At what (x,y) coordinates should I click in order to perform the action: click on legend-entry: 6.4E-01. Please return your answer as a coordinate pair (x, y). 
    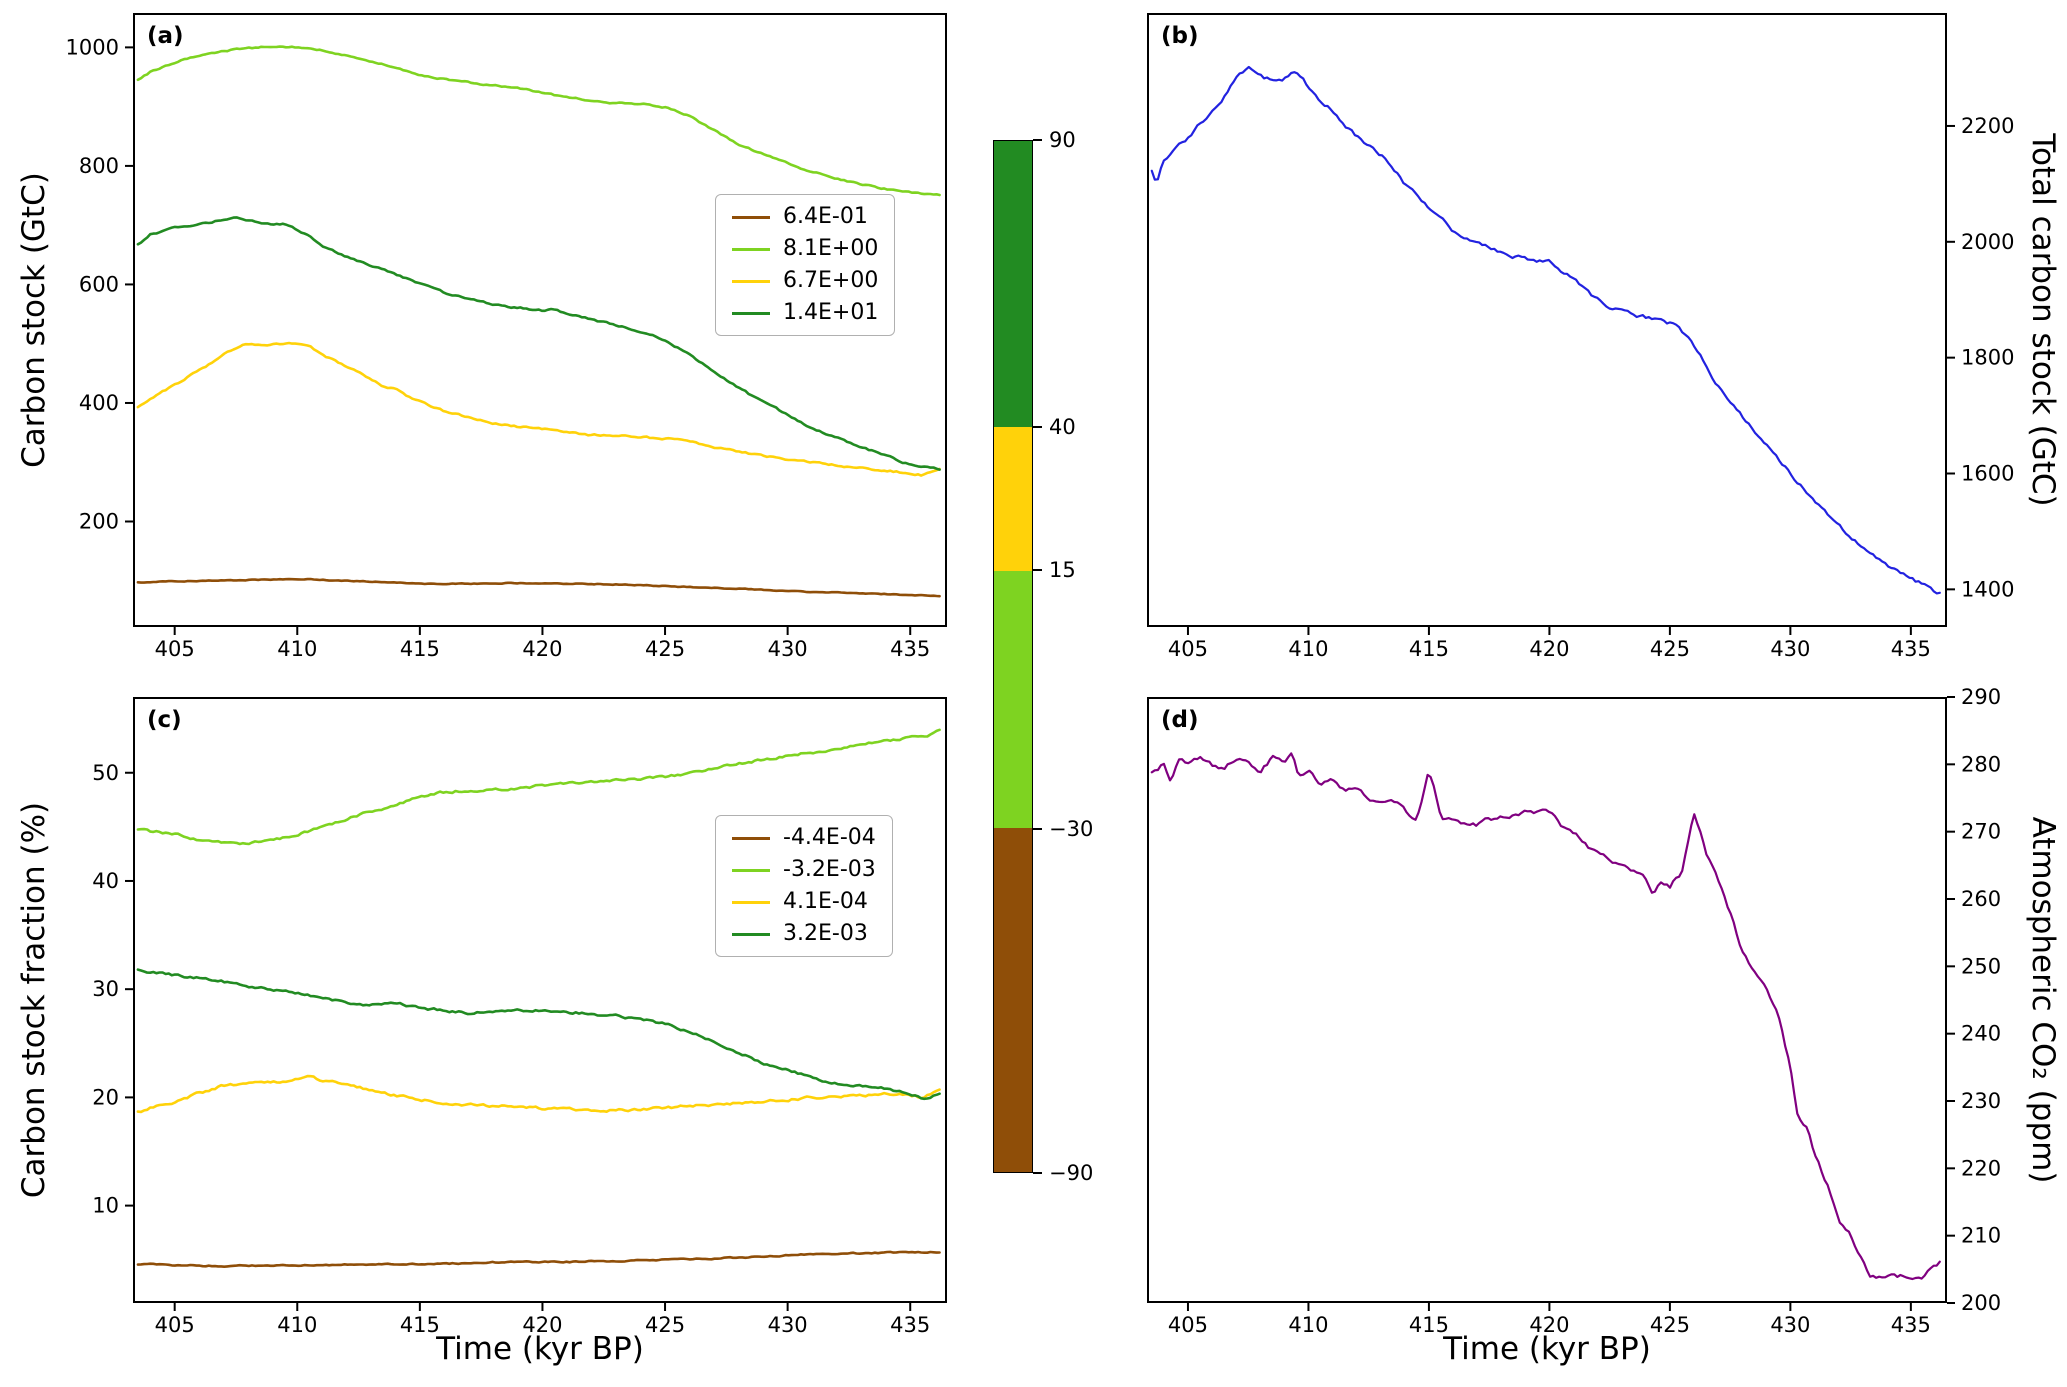
    Looking at the image, I should click on (805, 217).